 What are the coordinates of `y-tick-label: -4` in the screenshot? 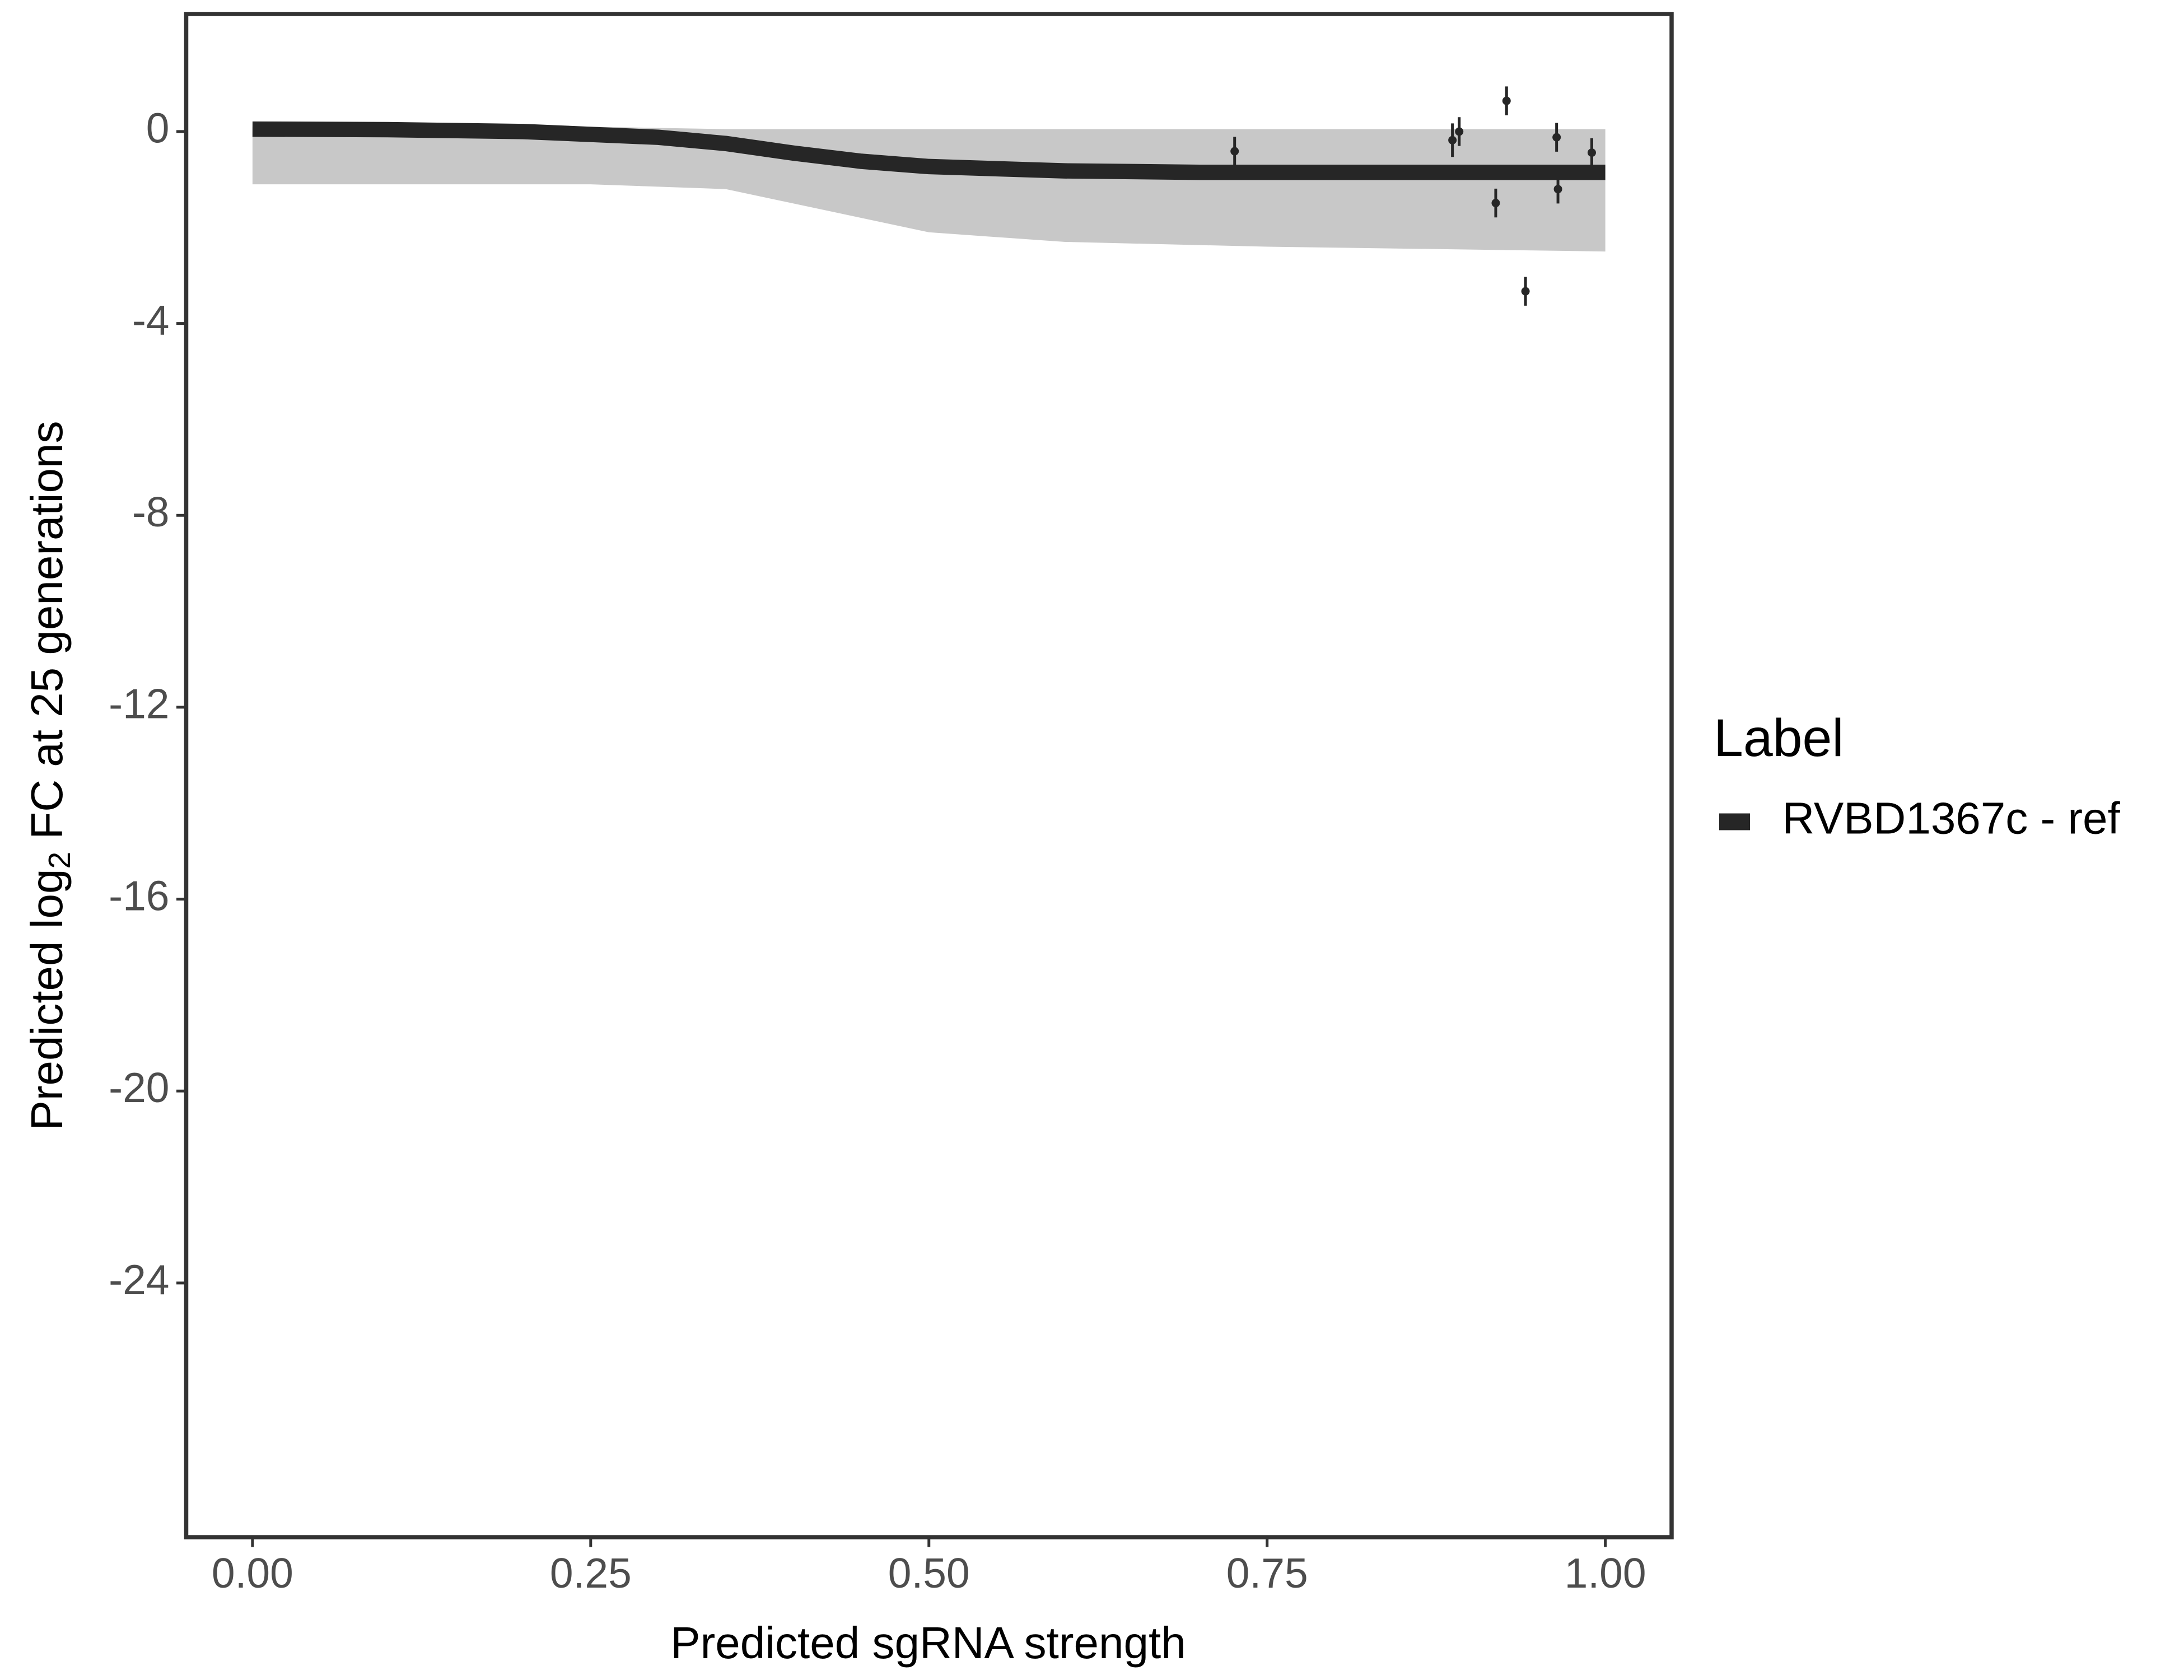 It's located at (151, 320).